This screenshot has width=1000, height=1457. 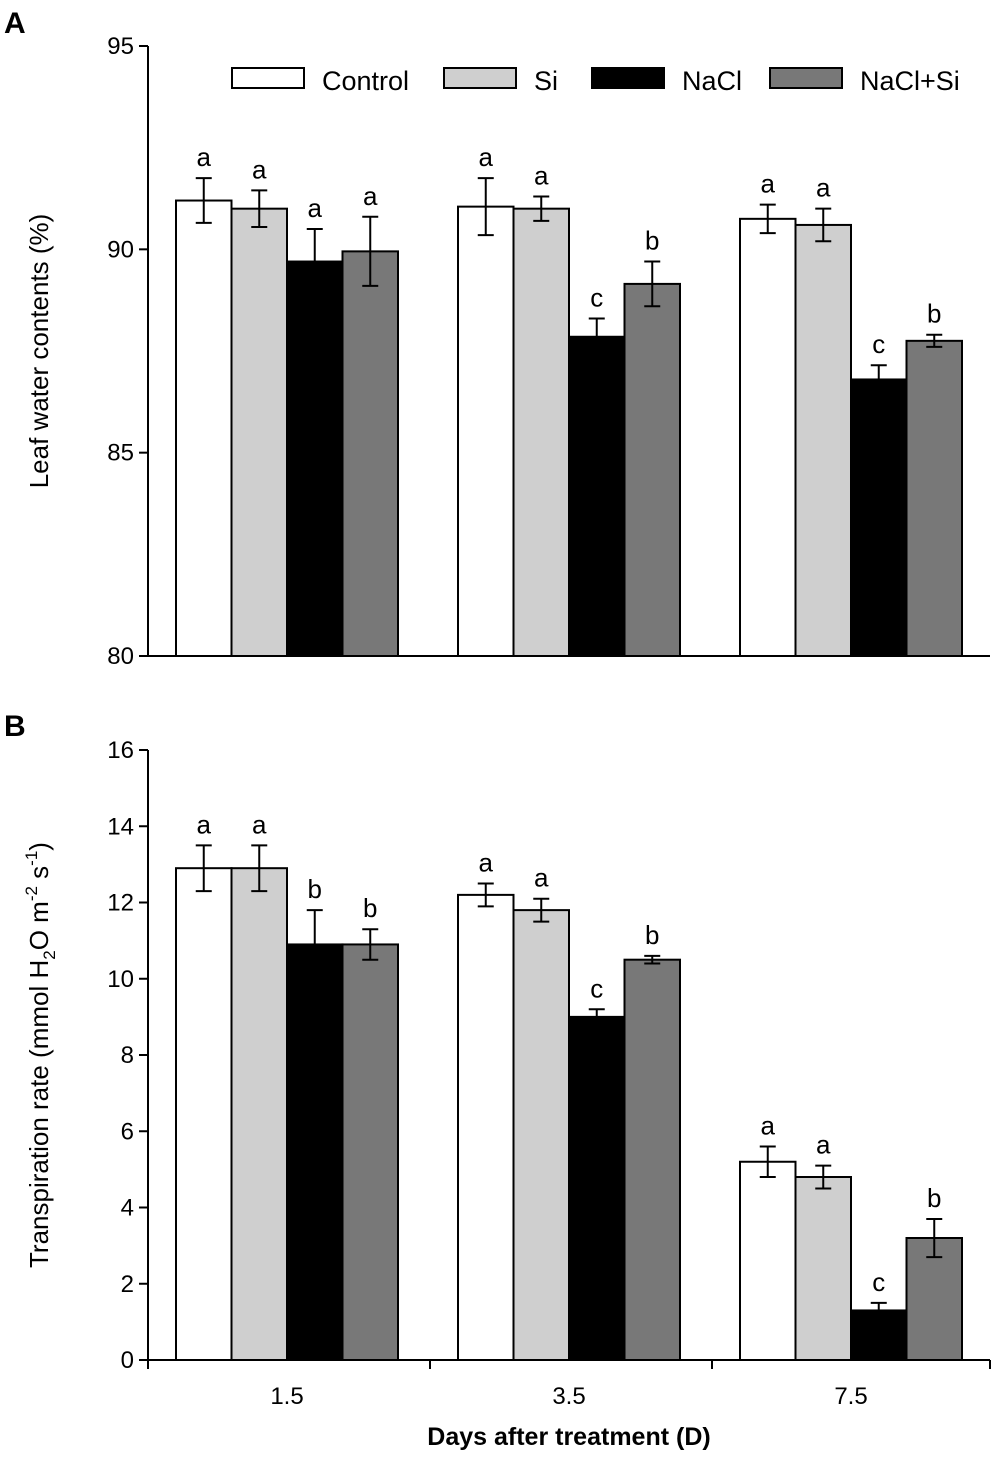 I want to click on panel-a-significance-label-nacl-si-7-5: b, so click(x=934, y=314).